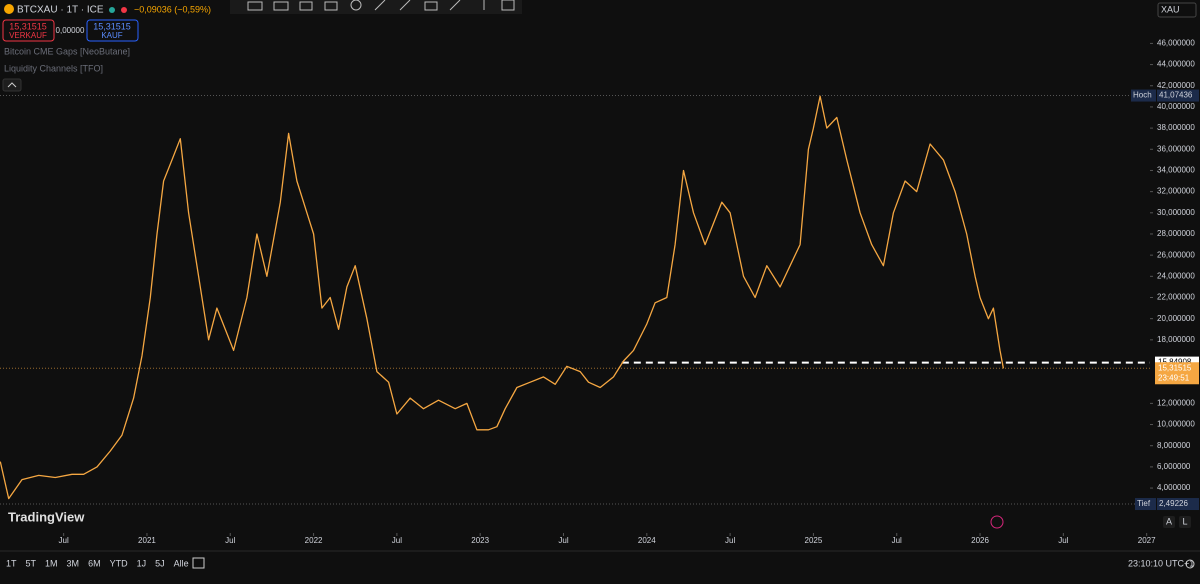  What do you see at coordinates (1176, 43) in the screenshot?
I see `y-tick-label: 46,000000` at bounding box center [1176, 43].